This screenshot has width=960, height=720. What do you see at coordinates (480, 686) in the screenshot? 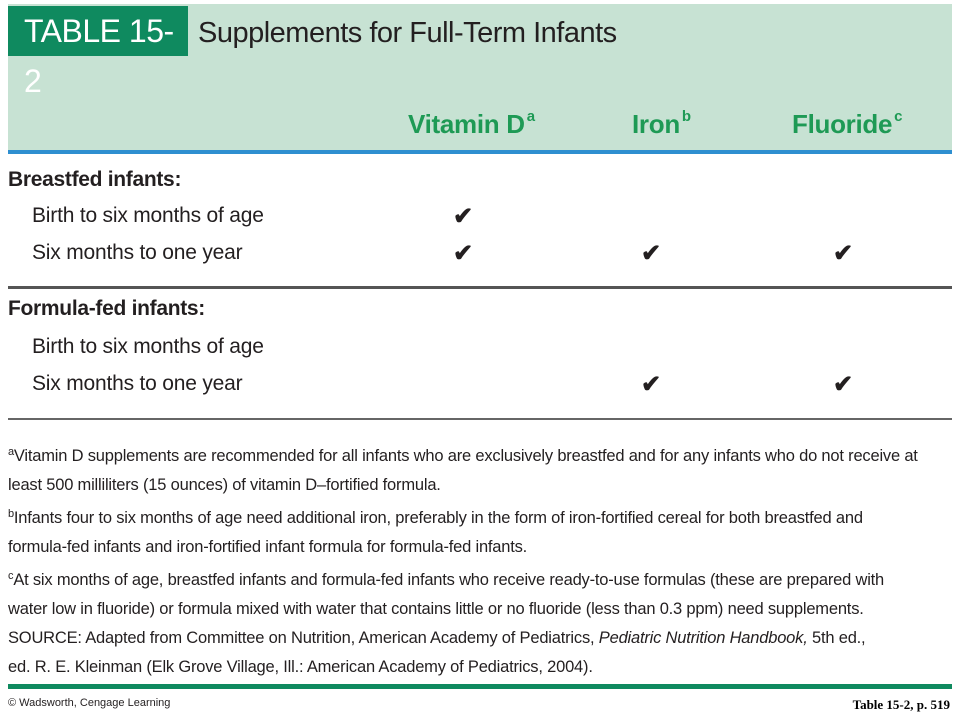
I see `footer-rule` at bounding box center [480, 686].